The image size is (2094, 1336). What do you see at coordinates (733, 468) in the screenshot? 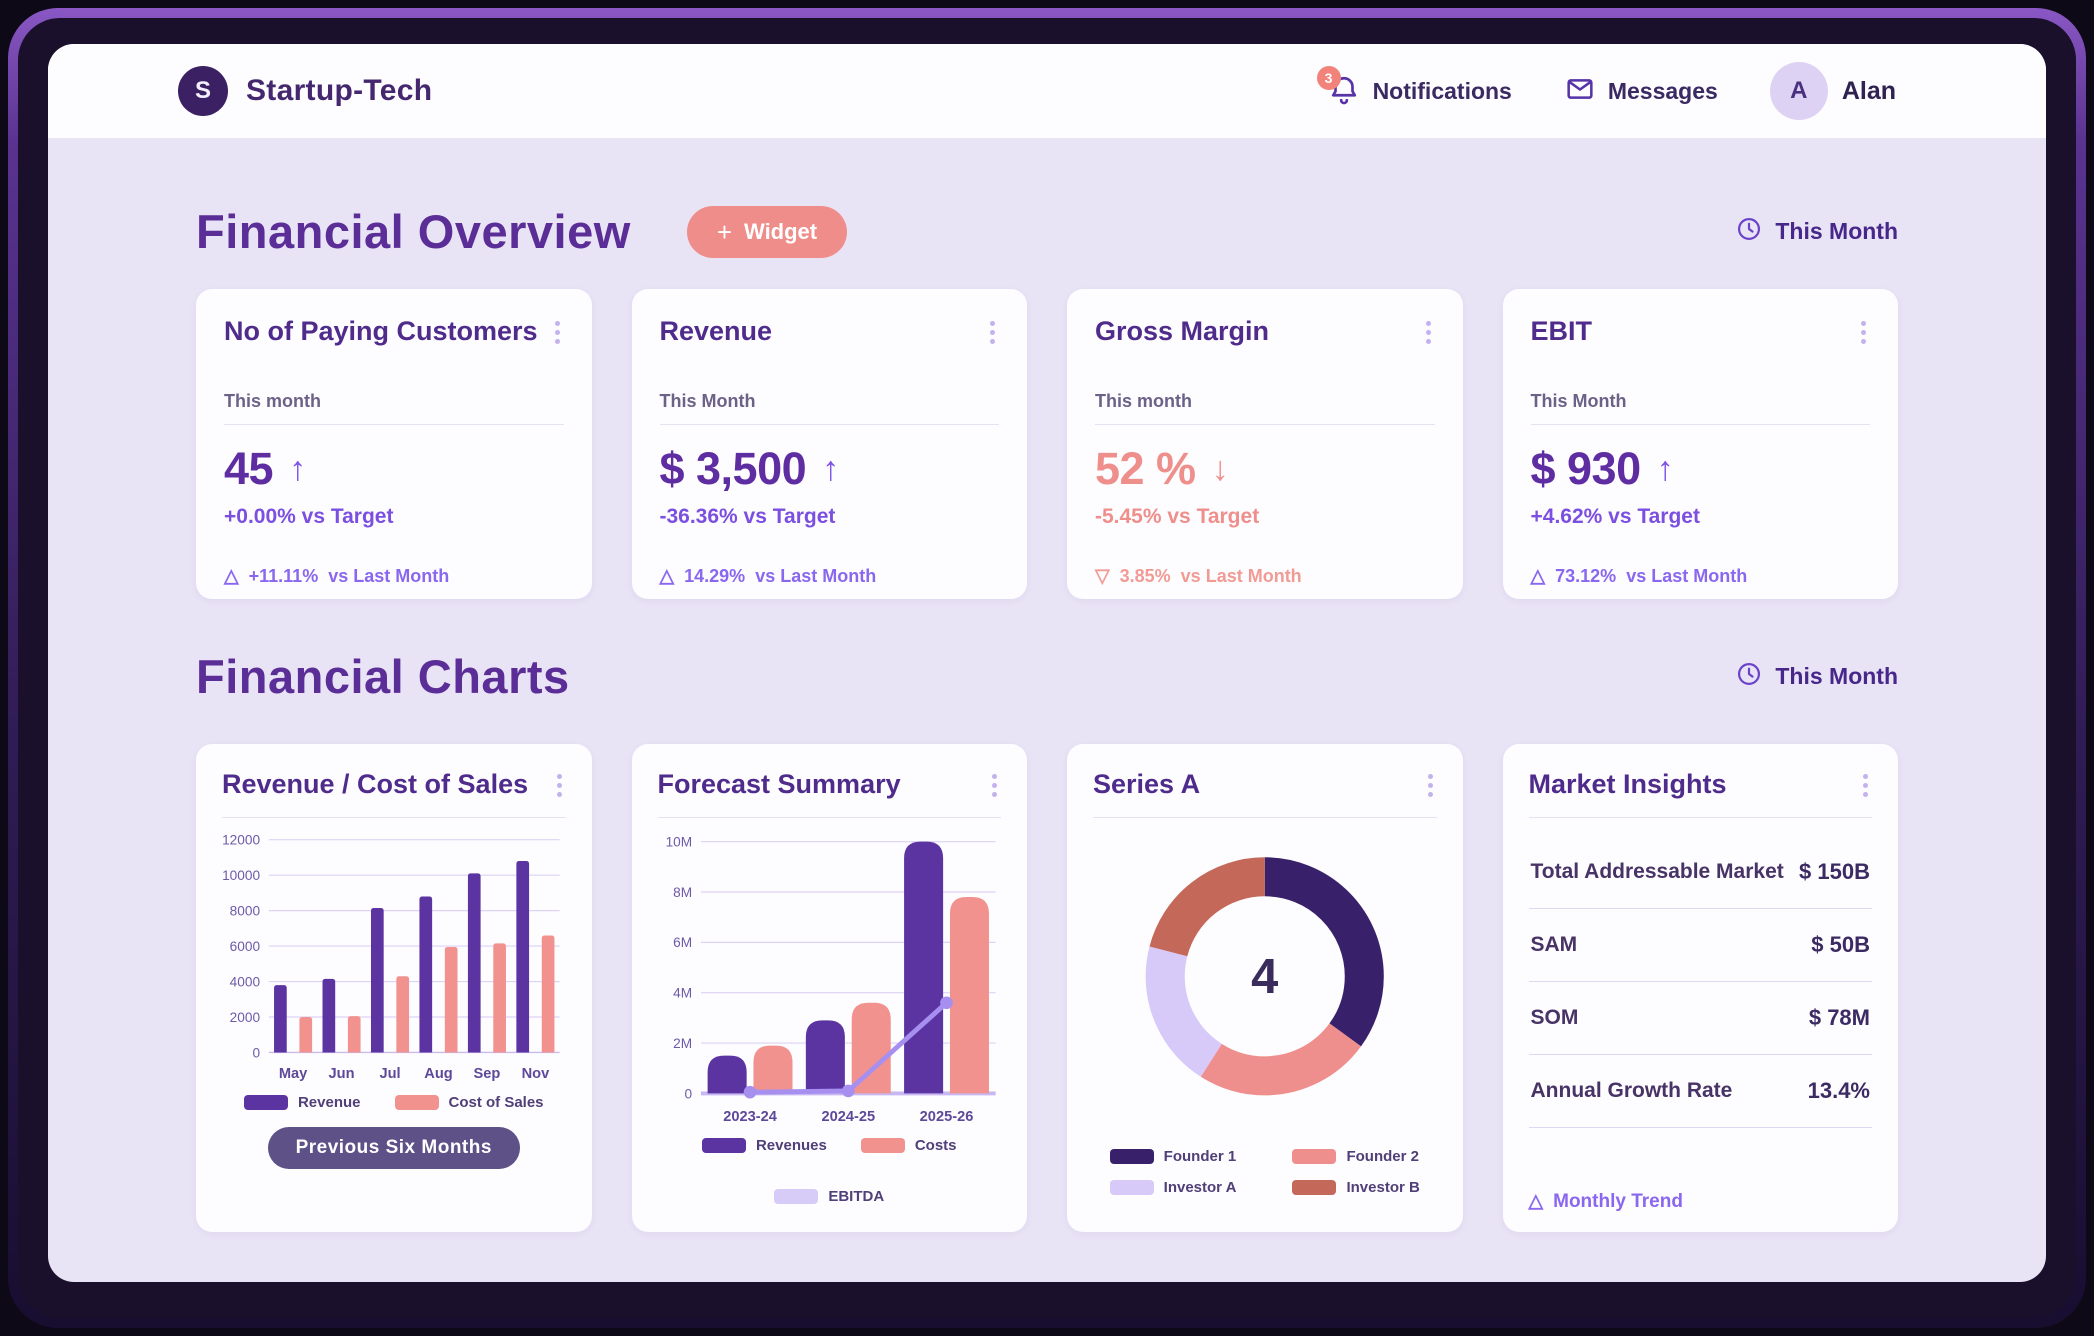
I see `kpi-value: $ 3,500` at bounding box center [733, 468].